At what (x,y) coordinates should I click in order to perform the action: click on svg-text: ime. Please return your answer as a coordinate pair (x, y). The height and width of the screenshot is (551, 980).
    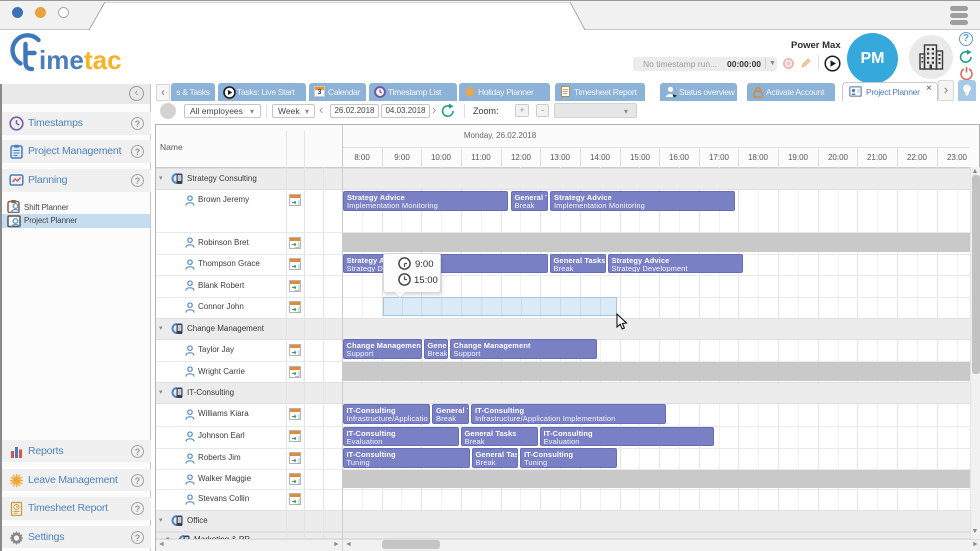
    Looking at the image, I should click on (61, 60).